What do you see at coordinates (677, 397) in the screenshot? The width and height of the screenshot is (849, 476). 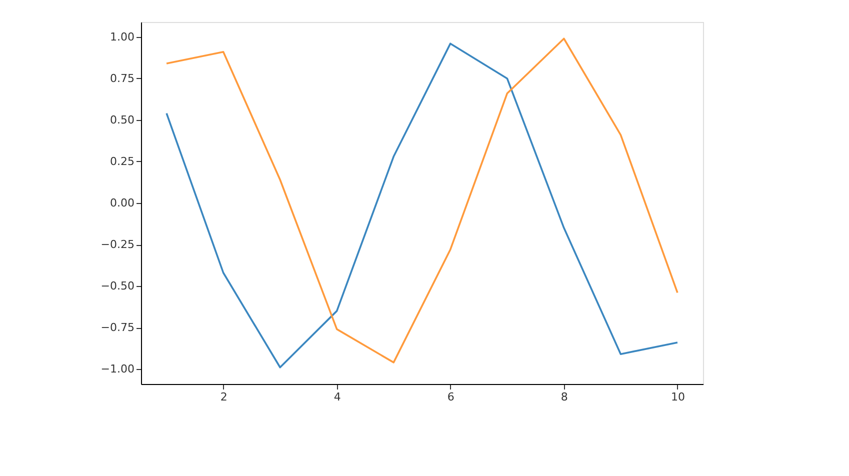 I see `x-tick-label: 10` at bounding box center [677, 397].